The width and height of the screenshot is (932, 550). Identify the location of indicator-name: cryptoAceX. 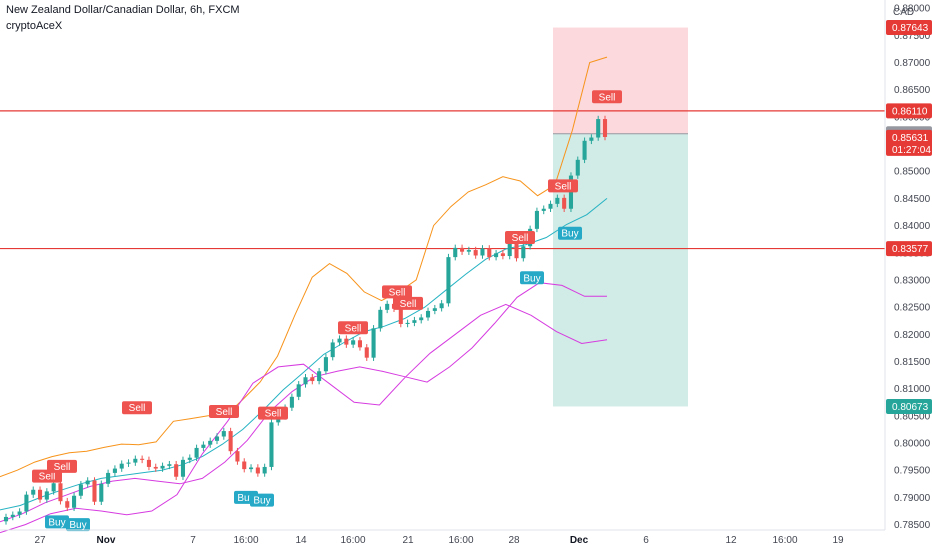
(34, 26).